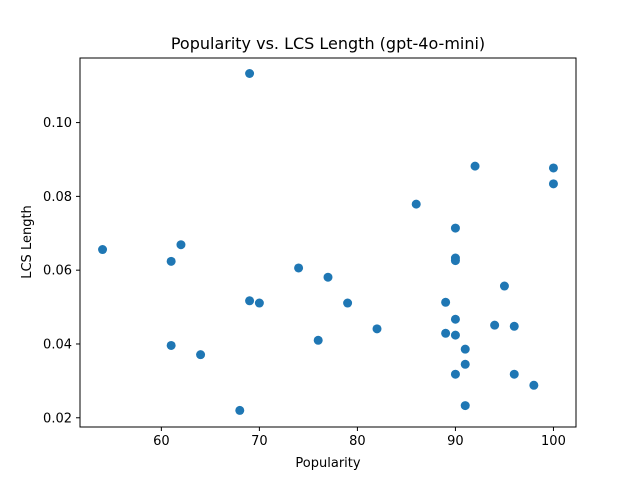  Describe the element at coordinates (357, 441) in the screenshot. I see `x-tick-label-2: 80` at that location.